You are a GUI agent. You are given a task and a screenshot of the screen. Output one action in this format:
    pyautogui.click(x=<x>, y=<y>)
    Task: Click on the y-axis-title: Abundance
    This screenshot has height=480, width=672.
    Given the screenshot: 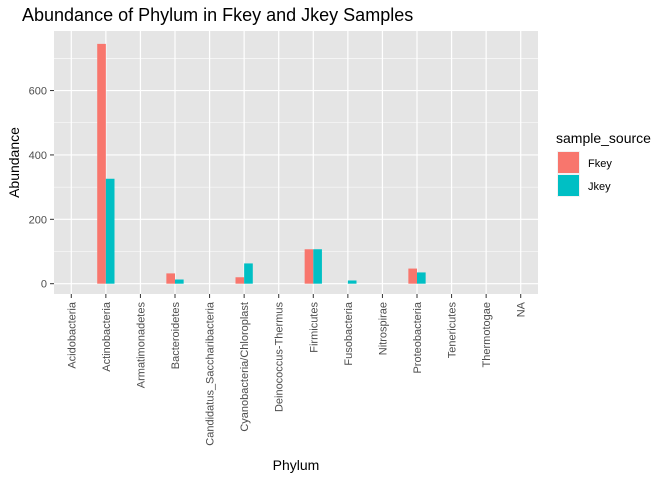 What is the action you would take?
    pyautogui.click(x=14, y=162)
    